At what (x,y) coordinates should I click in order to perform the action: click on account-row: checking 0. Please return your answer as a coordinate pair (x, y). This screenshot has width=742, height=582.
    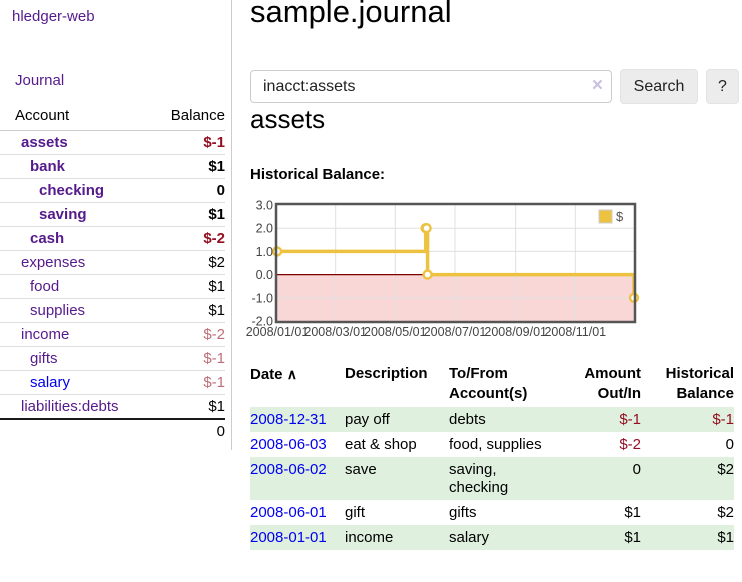
    Looking at the image, I should click on (112, 190).